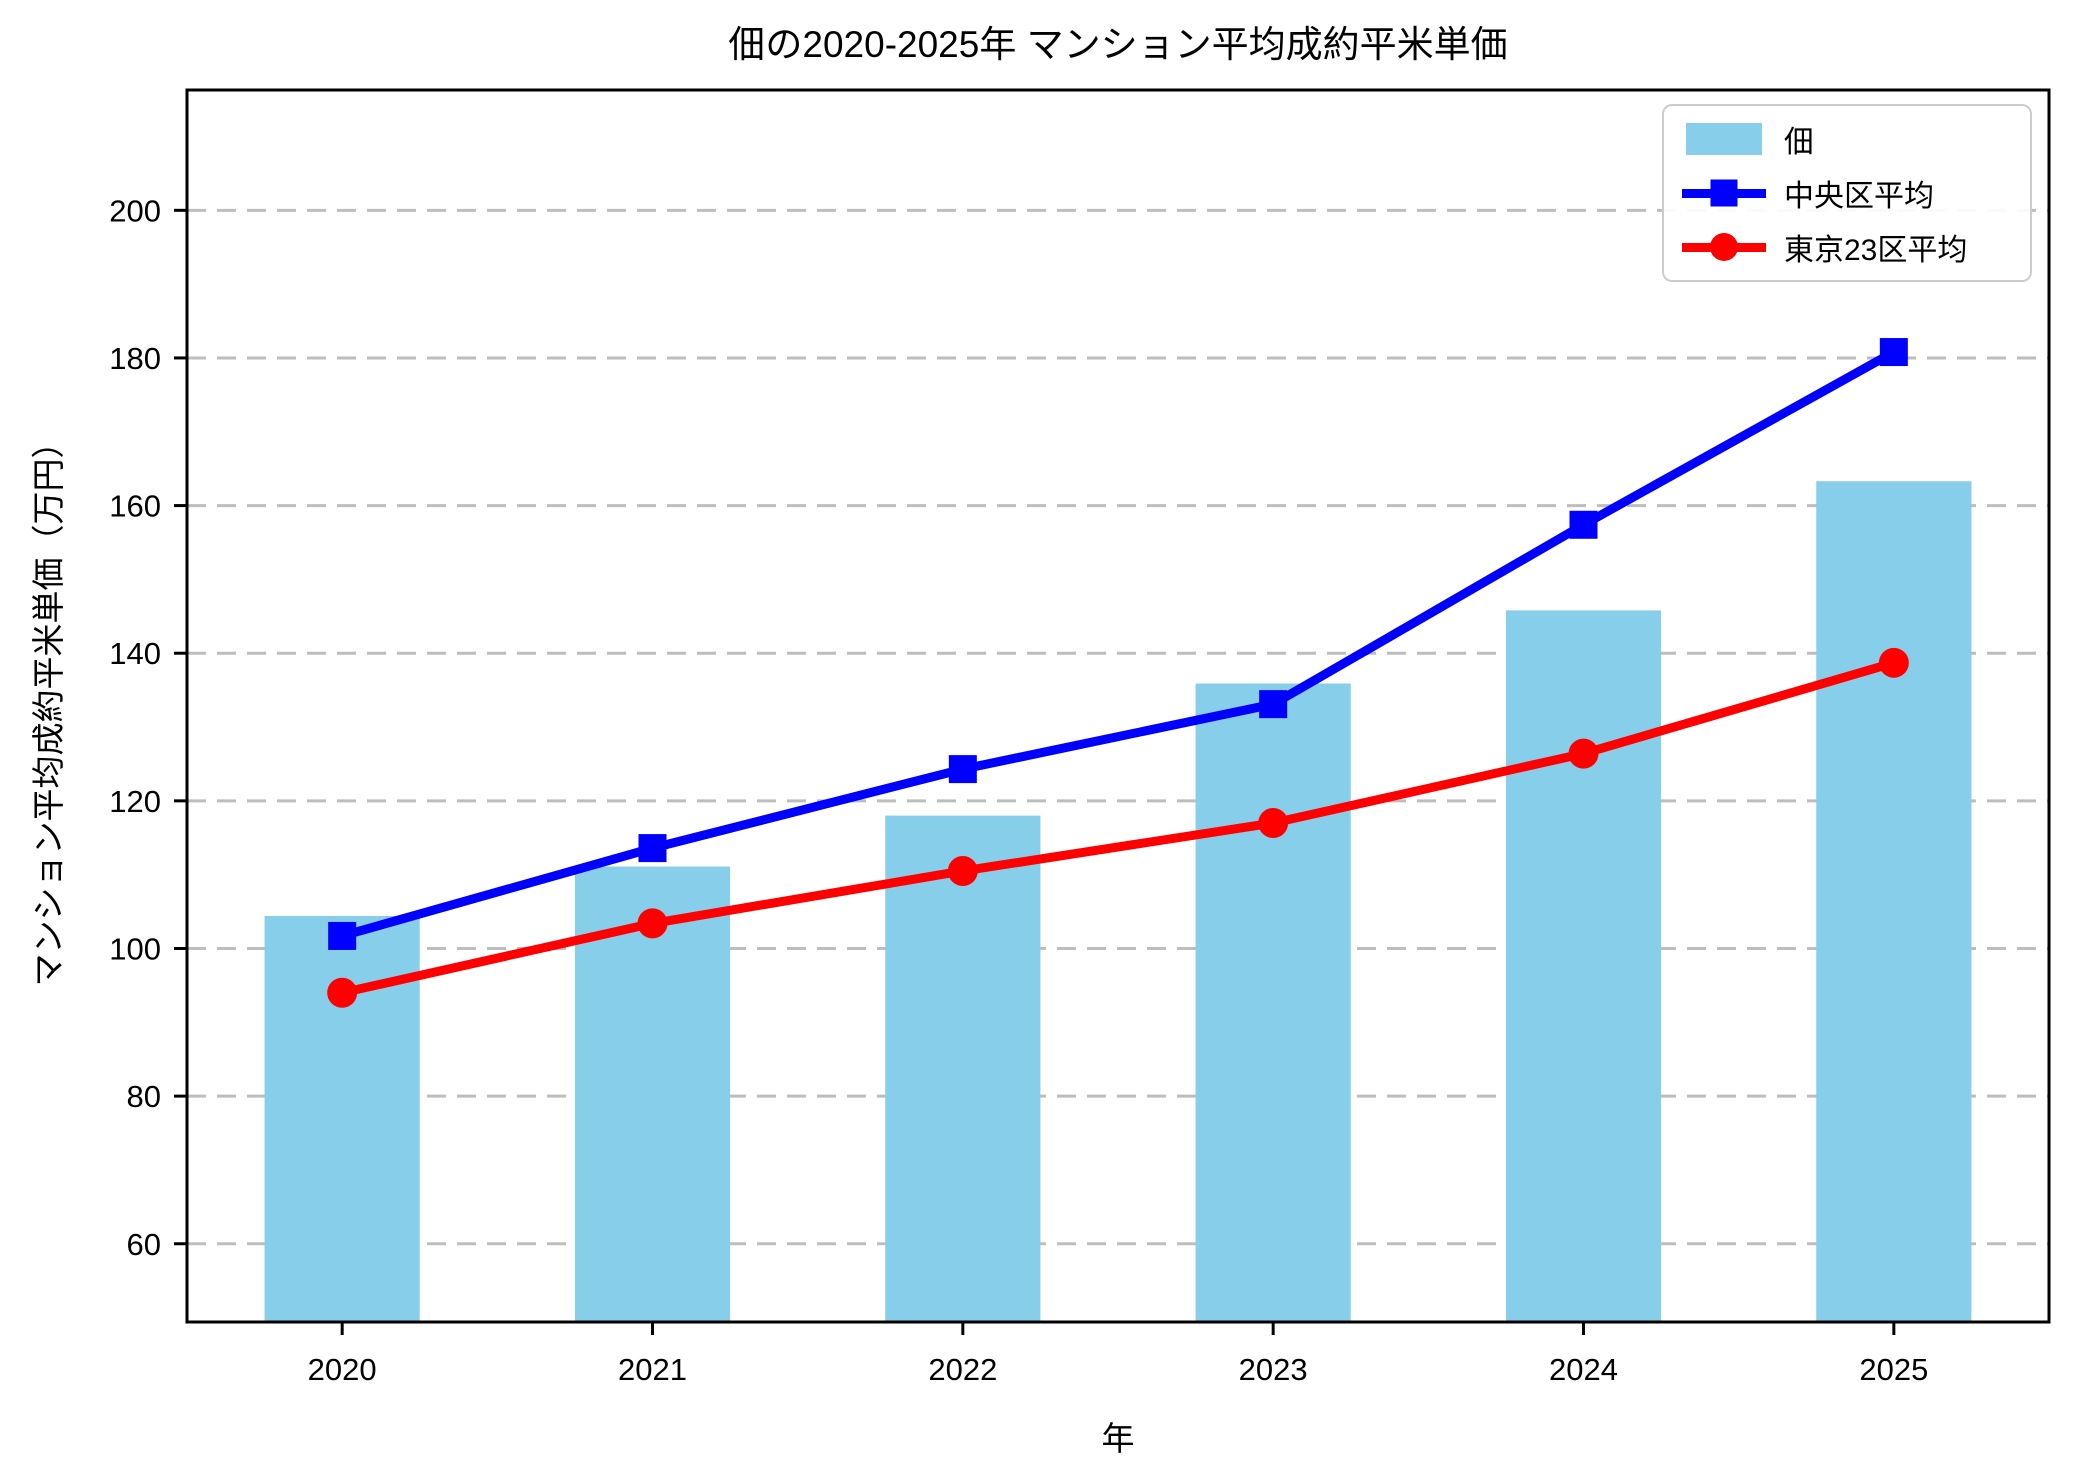 The height and width of the screenshot is (1474, 2079). I want to click on legend: 佃 中央区平均 東京23区平均, so click(1847, 193).